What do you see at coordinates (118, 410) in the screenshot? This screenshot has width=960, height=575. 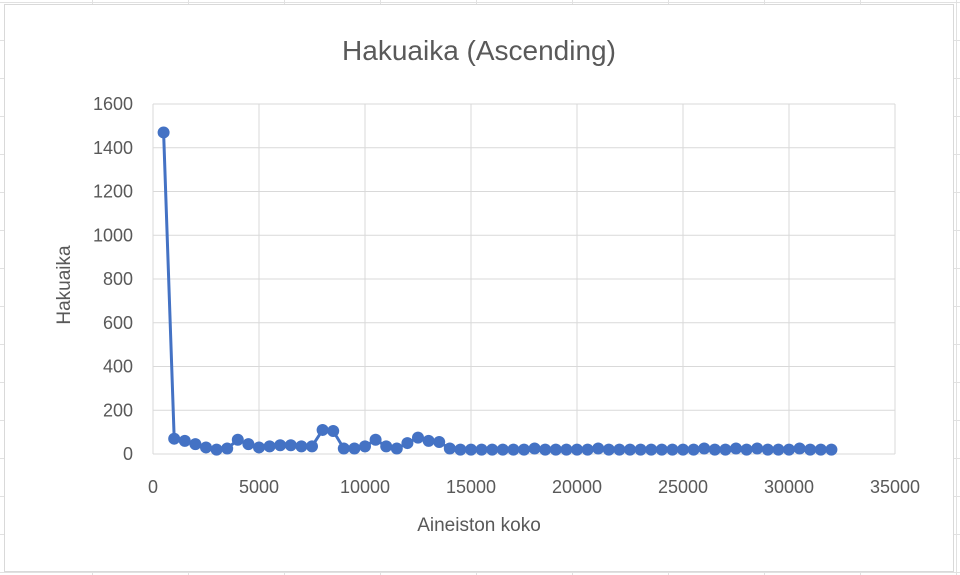 I see `y-tick-label: 200` at bounding box center [118, 410].